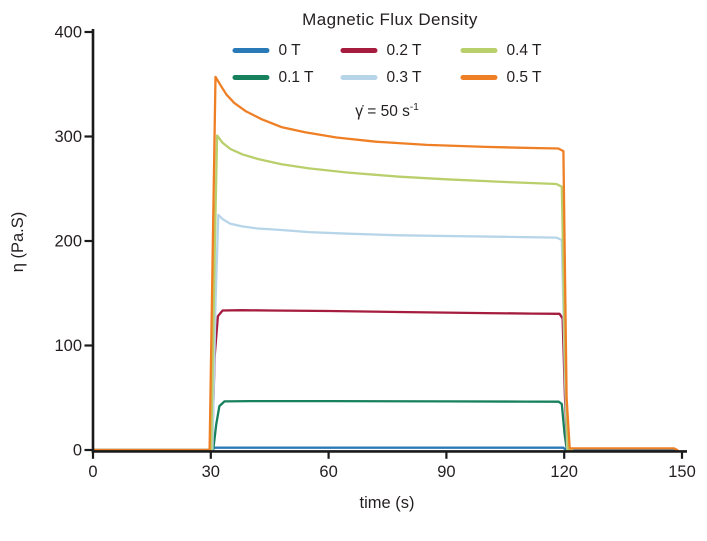  I want to click on shear-rate-text: γ̇ = 50 s, so click(382, 112).